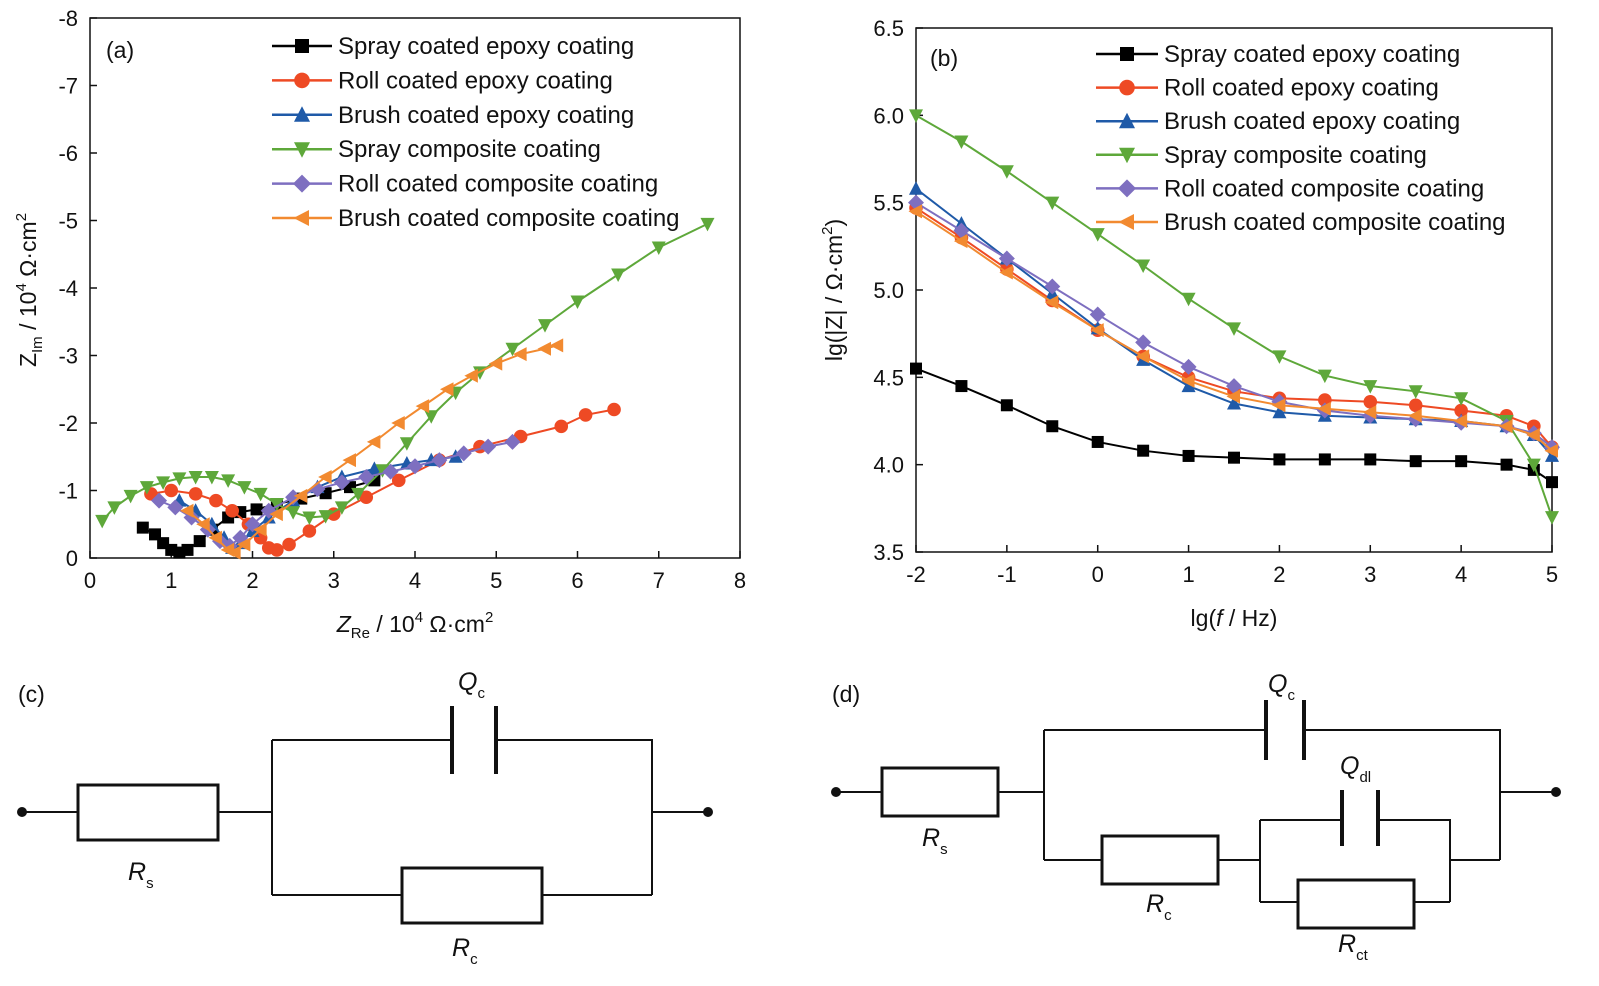  I want to click on bode-y-tick-label: 3.5, so click(888, 552).